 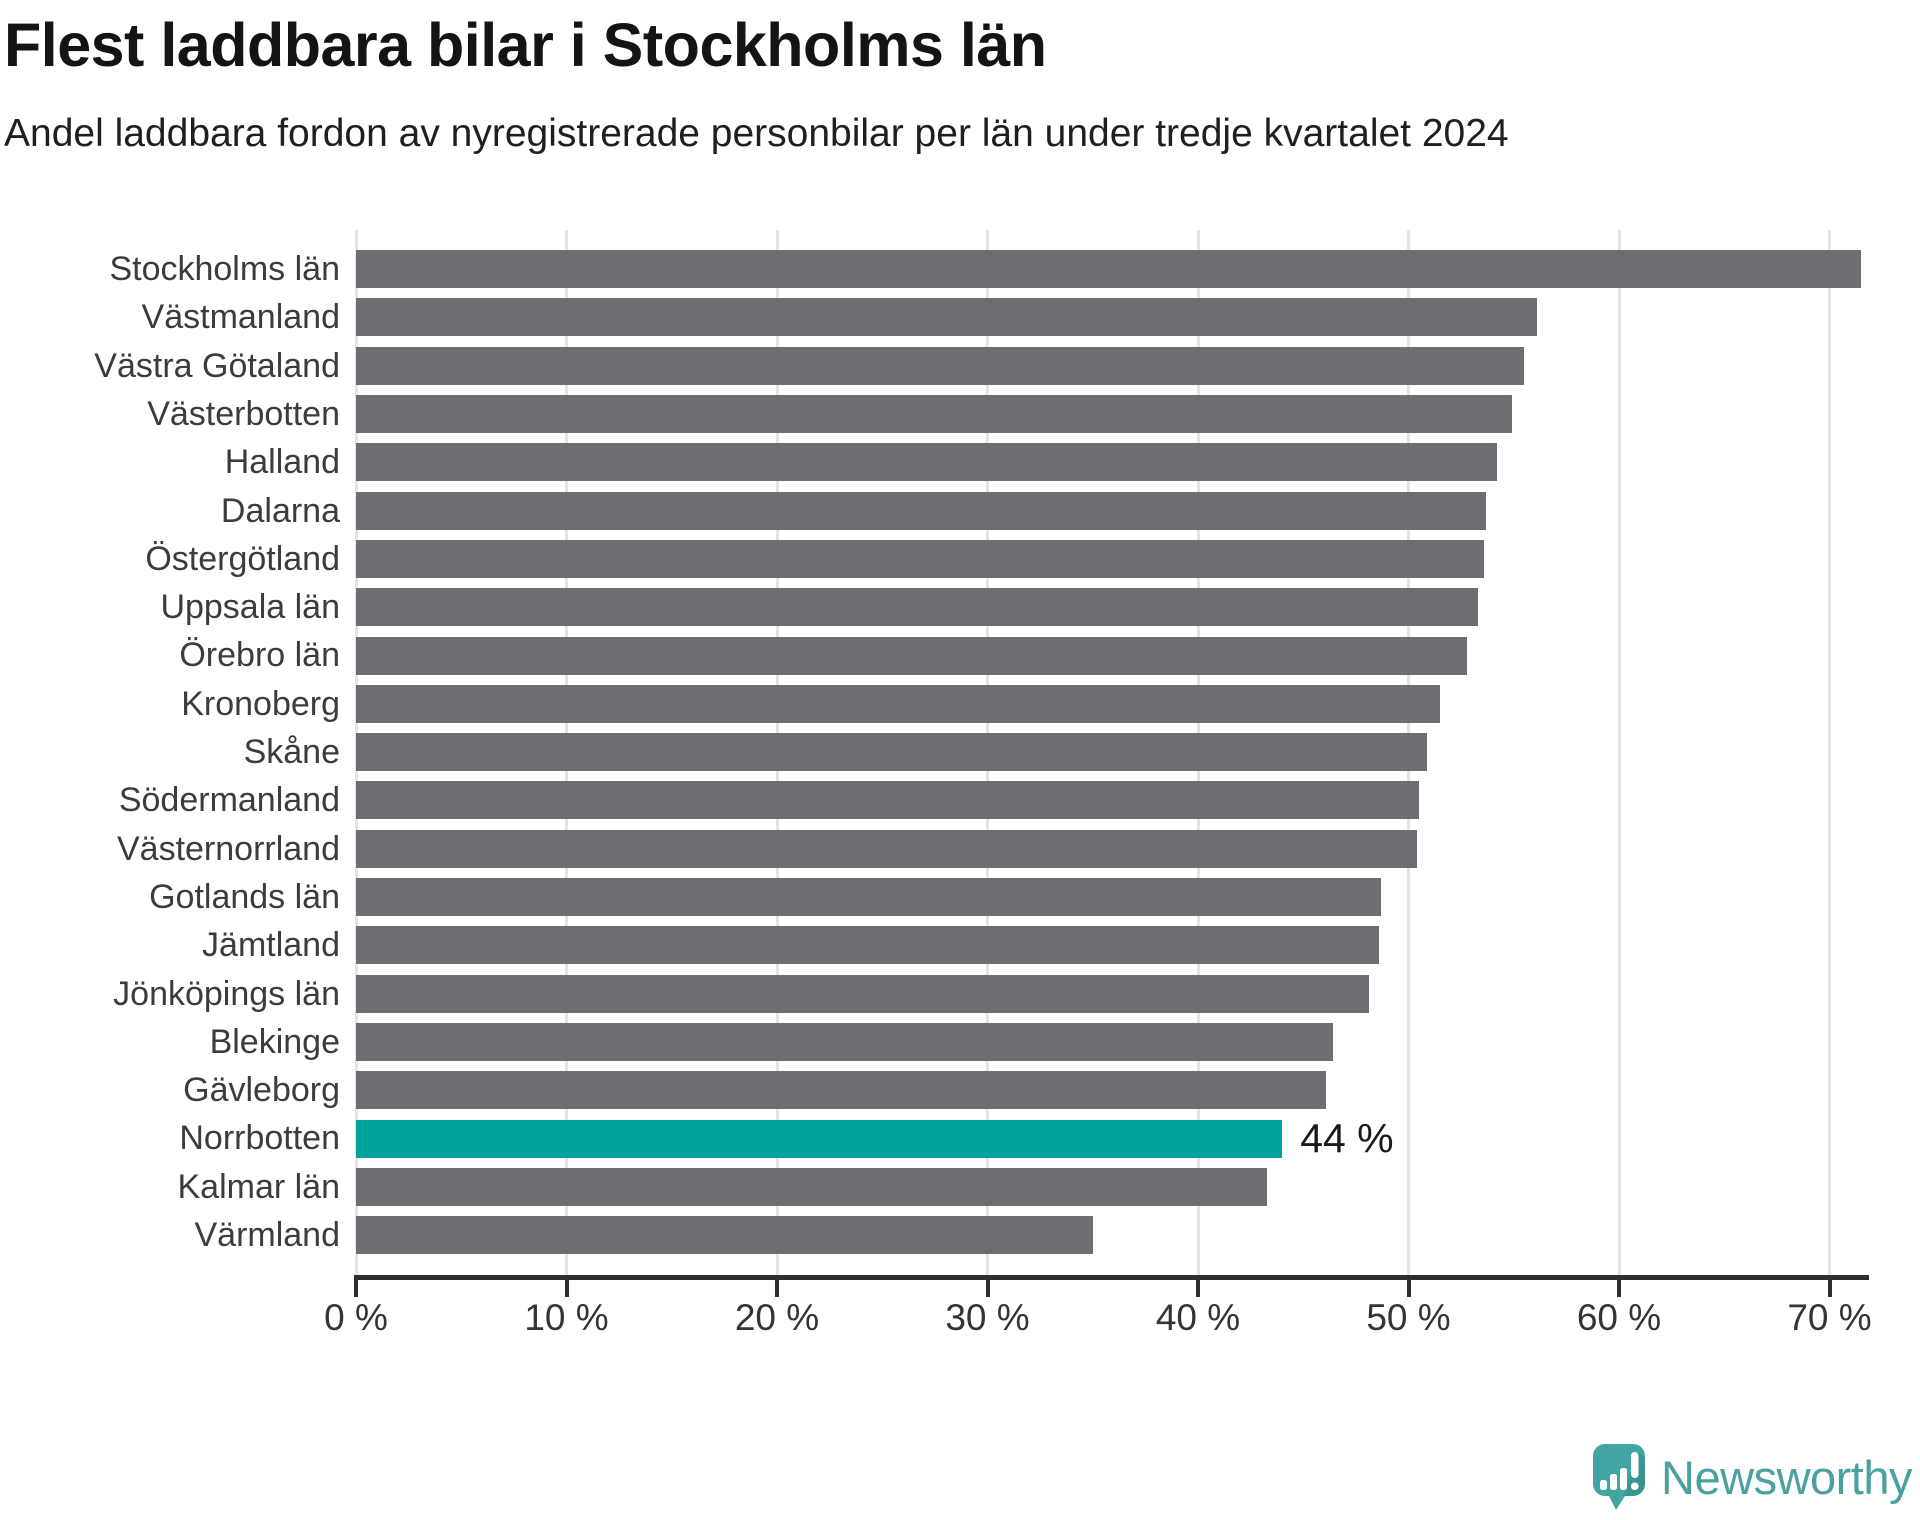 I want to click on x-axis-line, so click(x=1112, y=1277).